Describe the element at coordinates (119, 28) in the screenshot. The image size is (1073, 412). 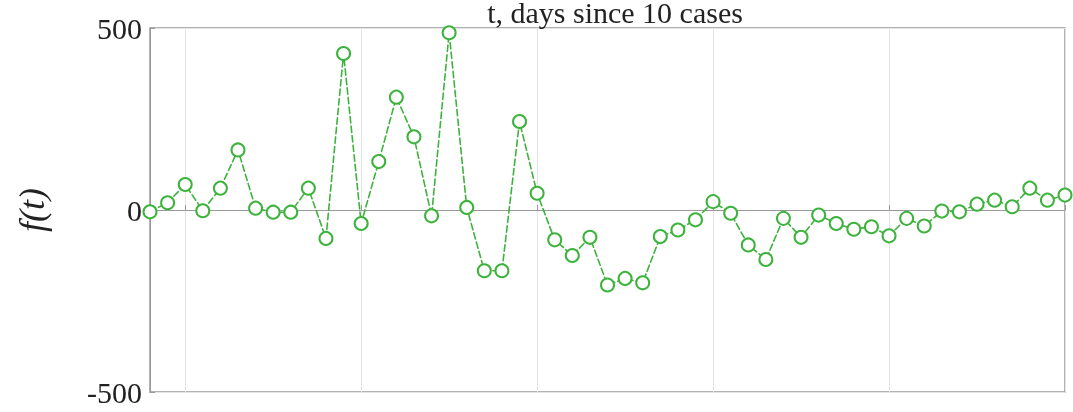
I see `y-tick-label: 500` at that location.